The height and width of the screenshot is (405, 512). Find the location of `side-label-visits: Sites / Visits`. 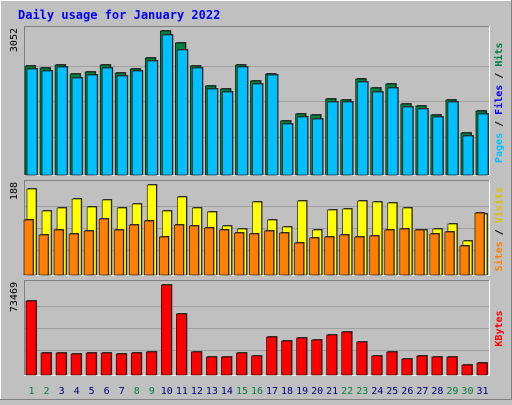

side-label-visits: Sites / Visits is located at coordinates (499, 229).